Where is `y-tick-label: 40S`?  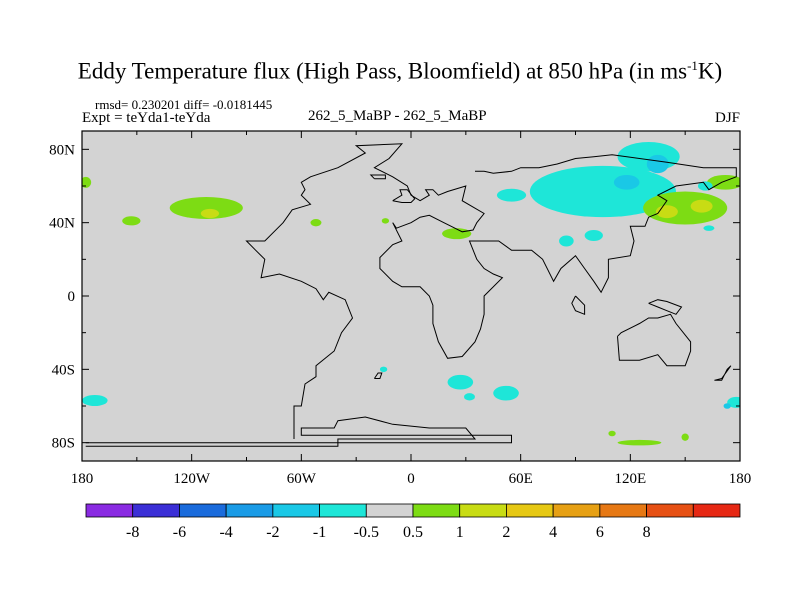
y-tick-label: 40S is located at coordinates (63, 370).